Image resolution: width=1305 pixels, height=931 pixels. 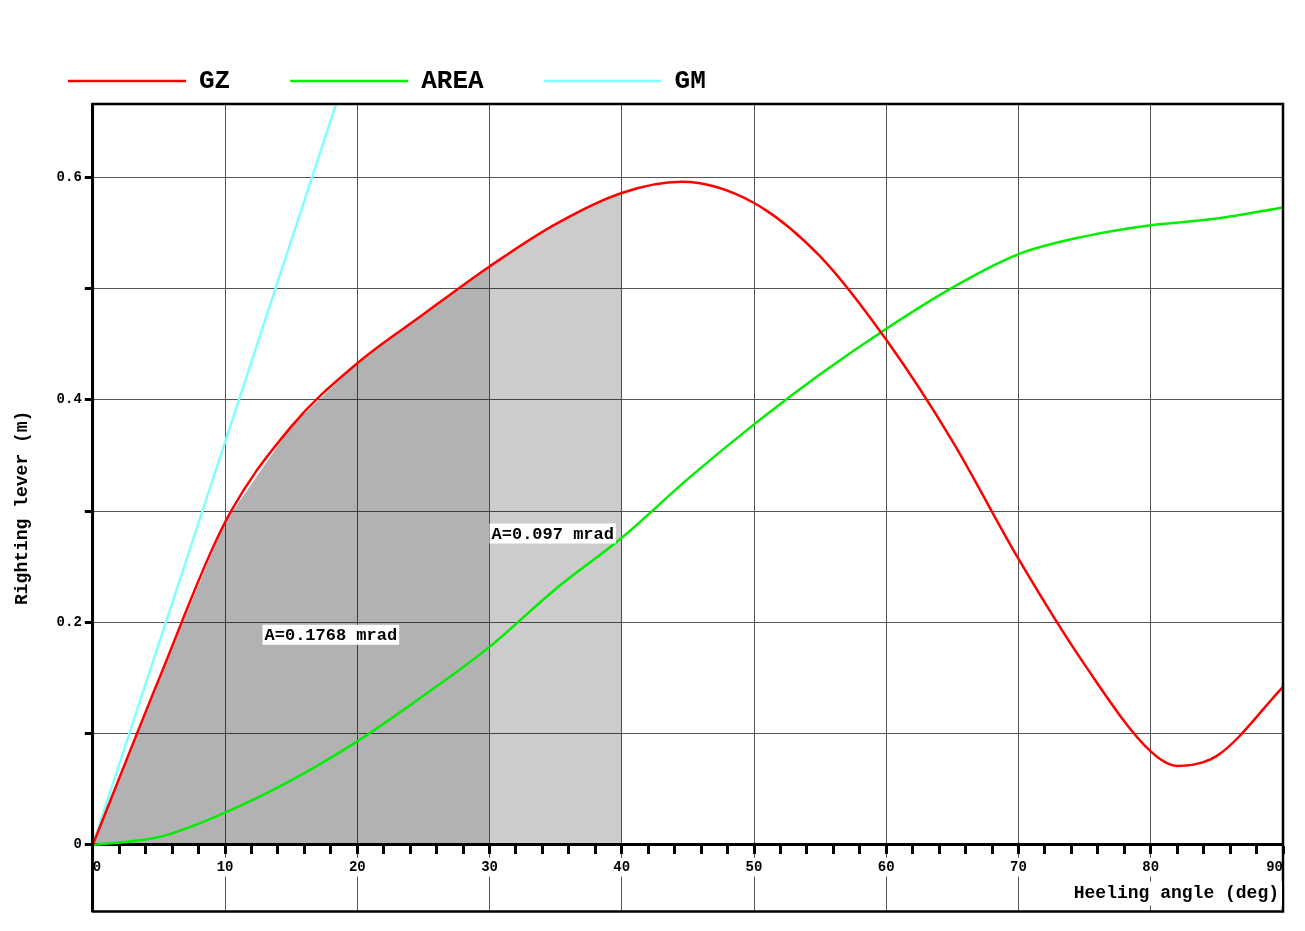 I want to click on legend-label: AREA, so click(x=453, y=80).